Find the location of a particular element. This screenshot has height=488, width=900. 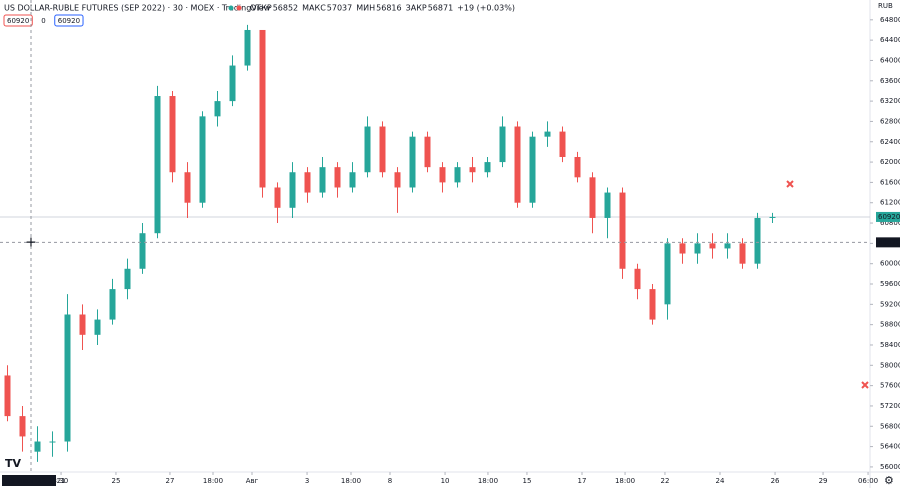

last-price-box is located at coordinates (888, 216).